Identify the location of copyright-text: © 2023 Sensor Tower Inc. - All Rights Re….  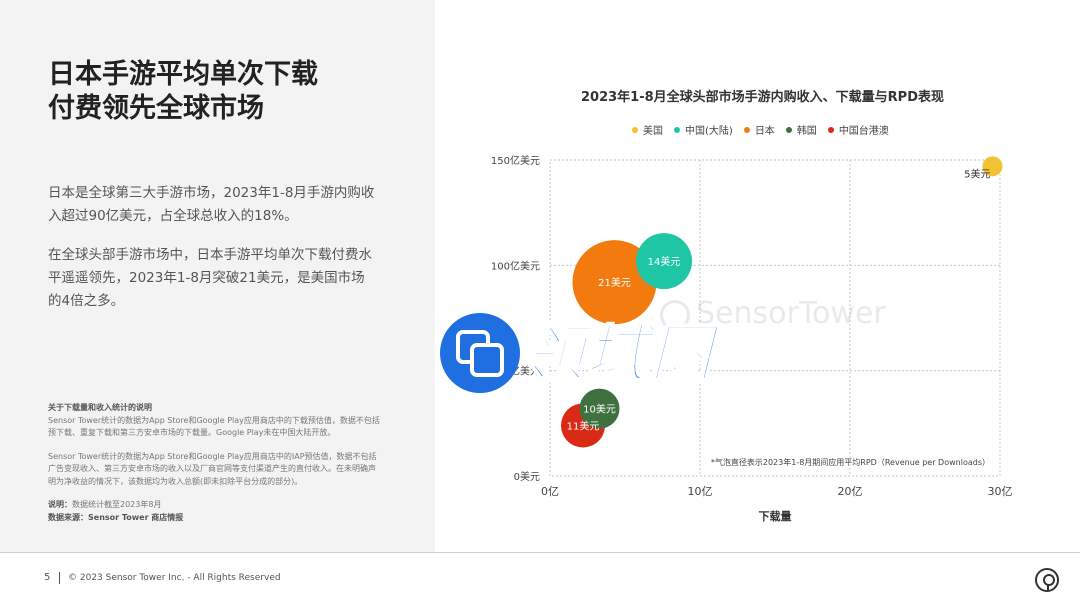
(174, 578).